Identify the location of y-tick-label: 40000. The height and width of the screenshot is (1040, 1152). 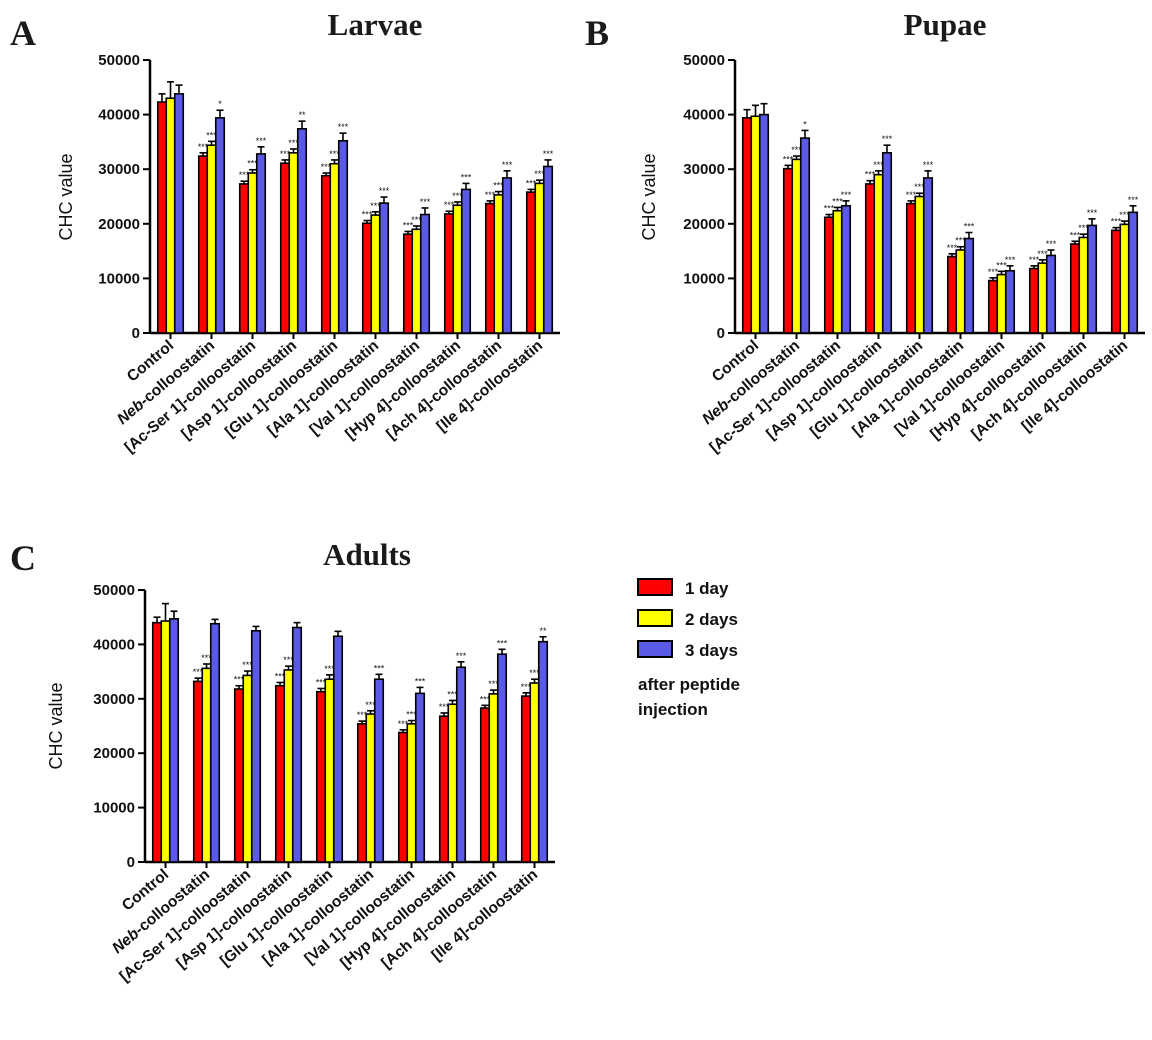
(119, 115).